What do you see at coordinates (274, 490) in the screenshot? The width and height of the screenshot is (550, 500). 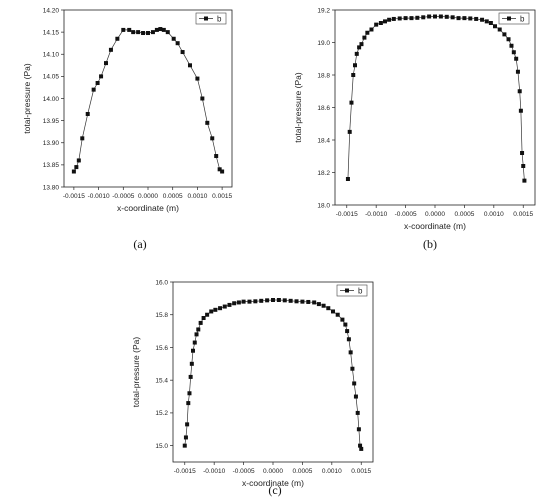 I see `panel-caption: (c)` at bounding box center [274, 490].